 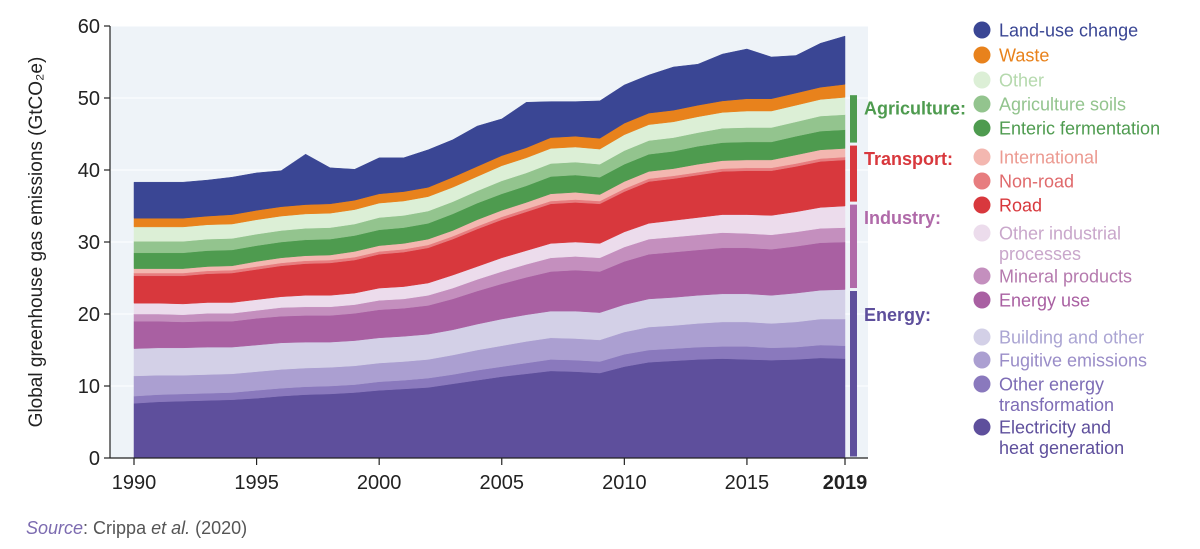 What do you see at coordinates (908, 276) in the screenshot?
I see `sector-brackets: Agriculture: Transport: Industry: Energy:` at bounding box center [908, 276].